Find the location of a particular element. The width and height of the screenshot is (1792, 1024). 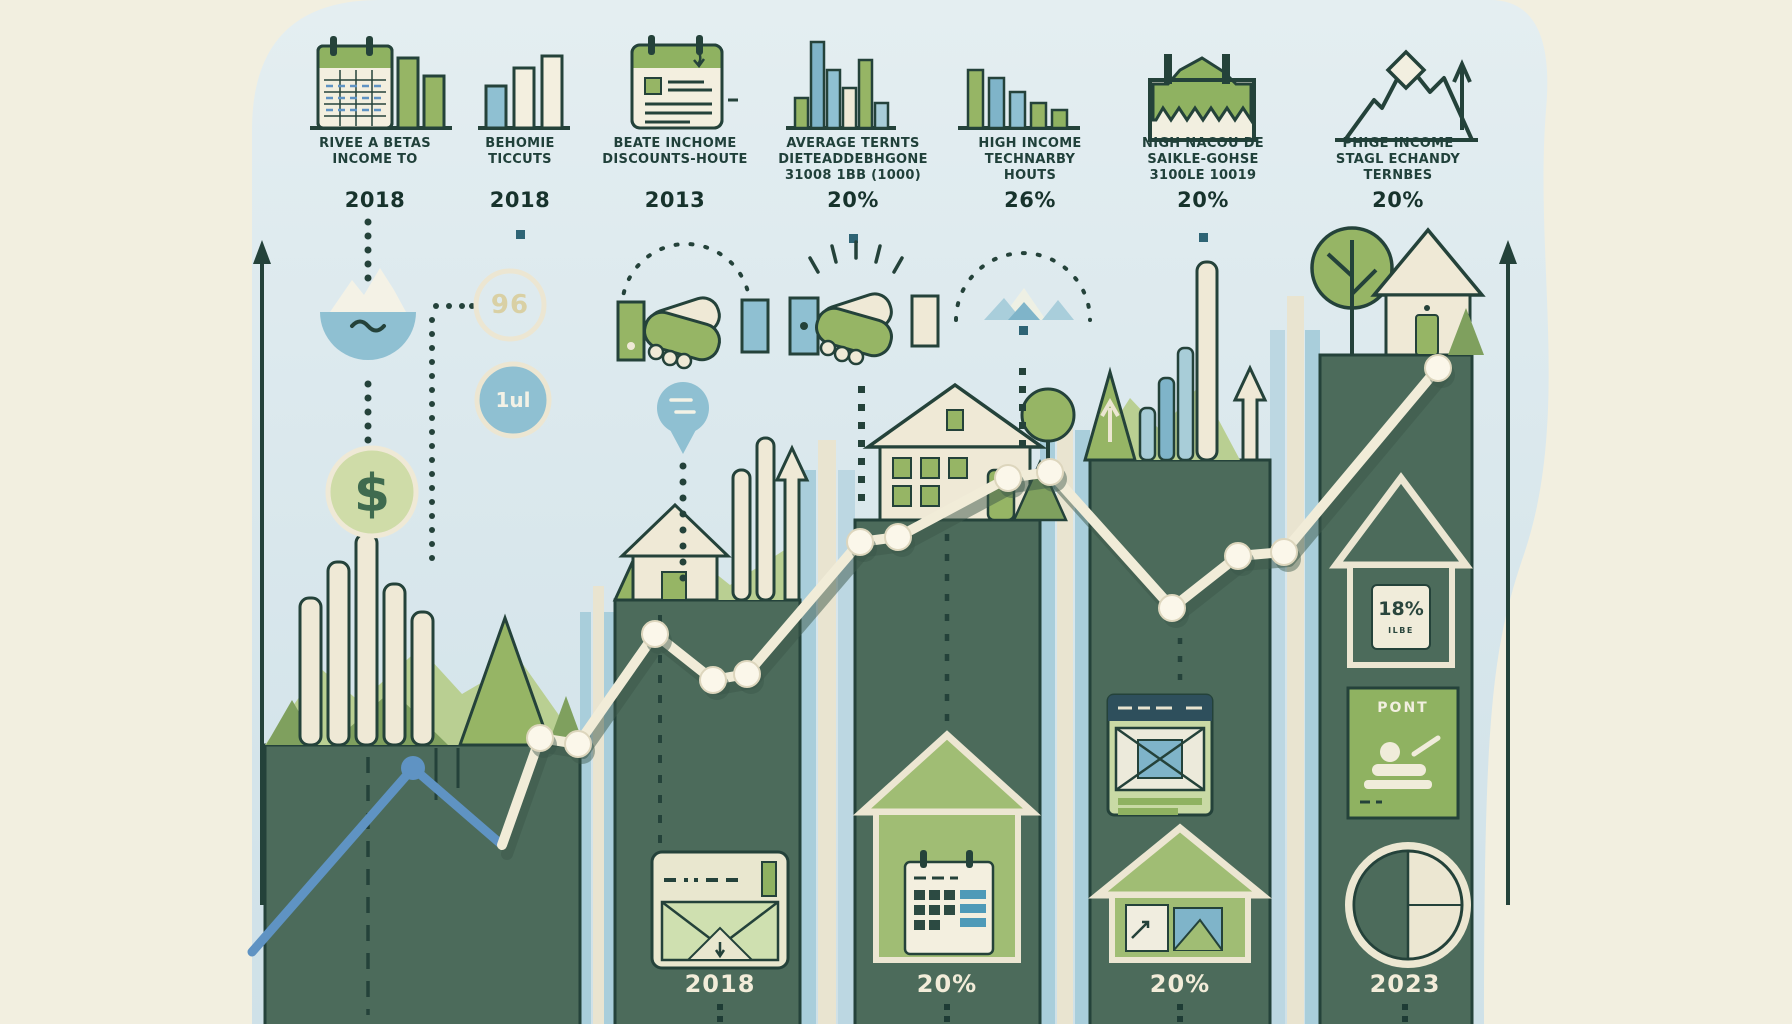

chart-circle-badge: 1ul is located at coordinates (513, 400).